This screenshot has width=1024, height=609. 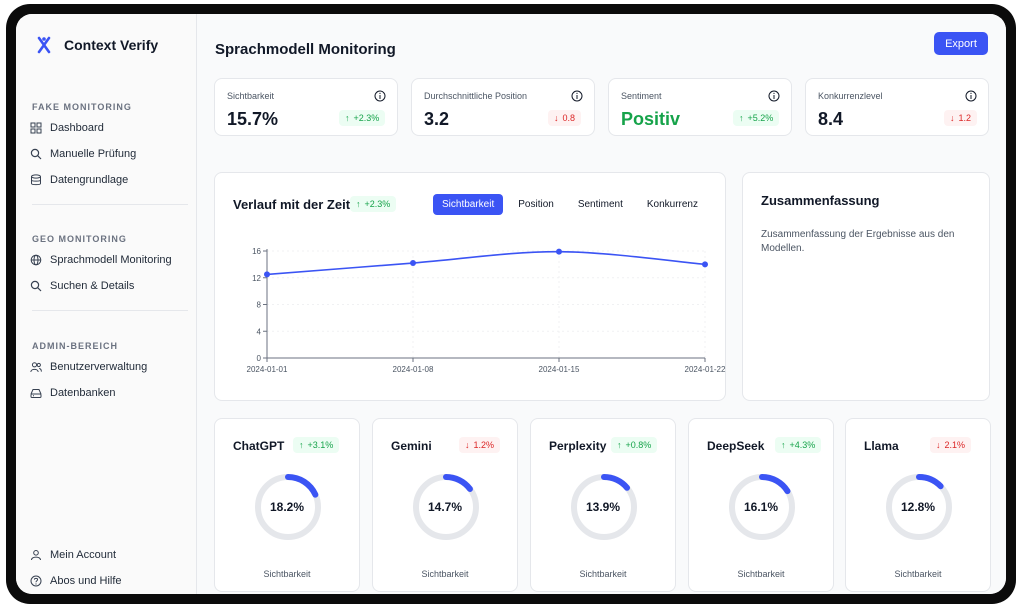 I want to click on sidebar-item-benutzerverwaltung: Benutzerverwaltung, so click(x=88, y=367).